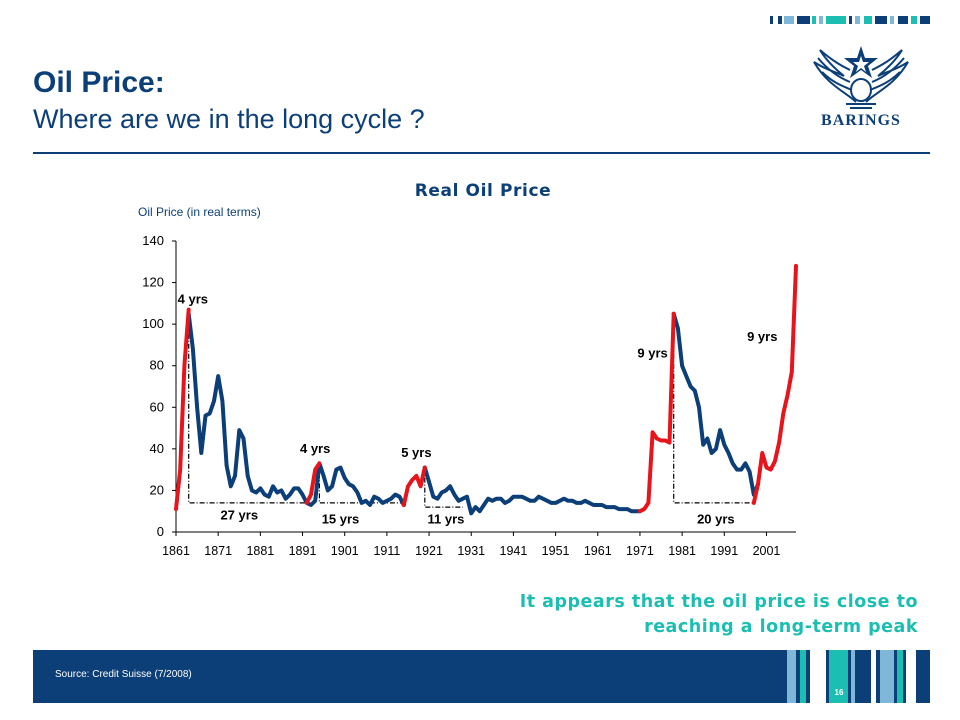 Image resolution: width=960 pixels, height=720 pixels. Describe the element at coordinates (239, 515) in the screenshot. I see `cycle-down-label: 27 yrs` at that location.